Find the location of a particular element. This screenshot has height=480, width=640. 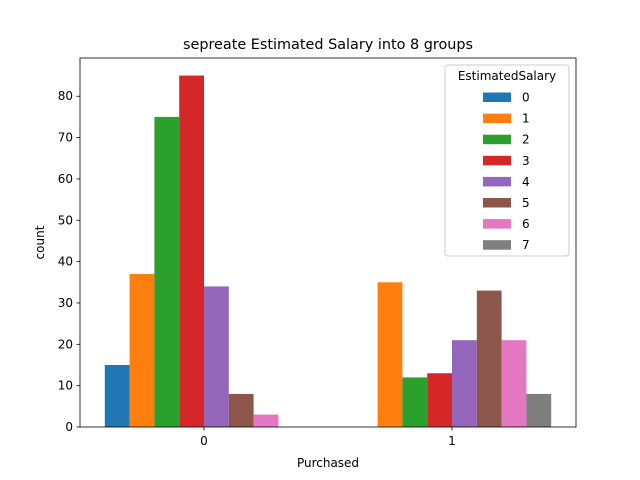

y-tick-label: 70 is located at coordinates (65, 138).